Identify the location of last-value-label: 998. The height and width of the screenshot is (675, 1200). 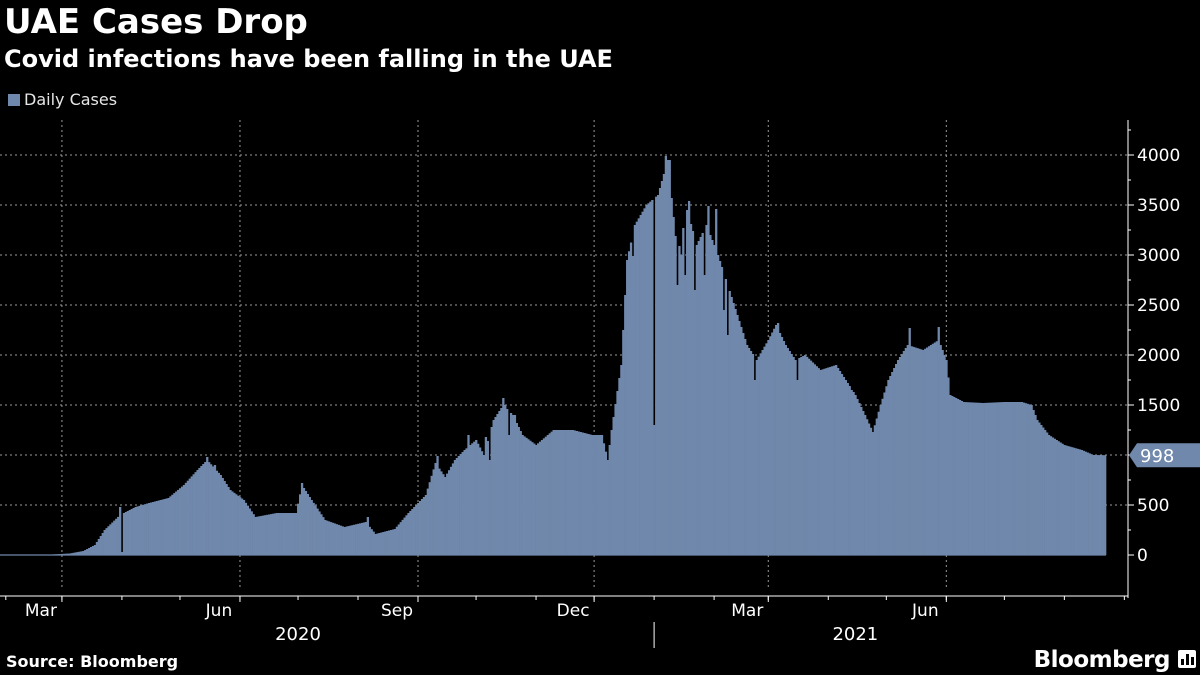
(1157, 456).